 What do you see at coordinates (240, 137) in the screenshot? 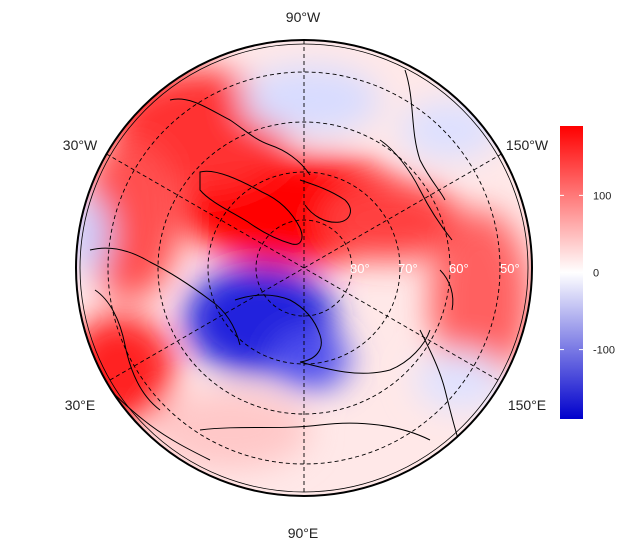
I see `north-america-coast` at bounding box center [240, 137].